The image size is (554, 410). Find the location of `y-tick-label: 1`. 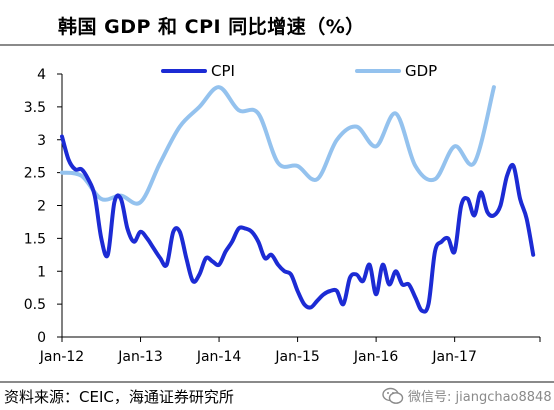

y-tick-label: 1 is located at coordinates (41, 272).